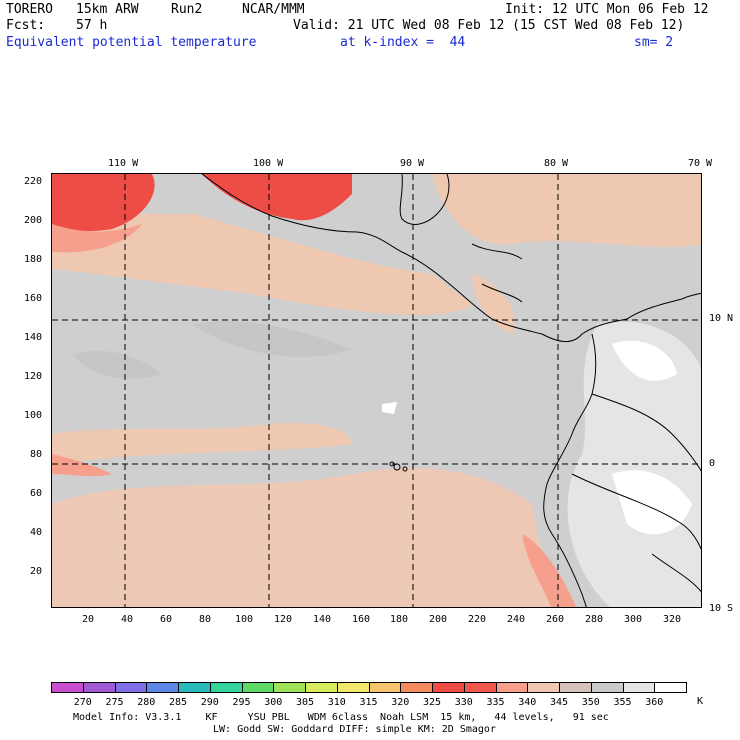 This screenshot has height=740, width=740. What do you see at coordinates (209, 702) in the screenshot?
I see `colorbar-label: 290` at bounding box center [209, 702].